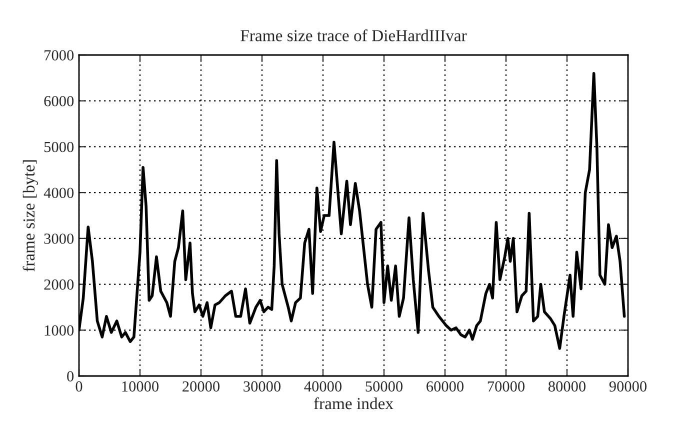 The width and height of the screenshot is (695, 429). Describe the element at coordinates (384, 386) in the screenshot. I see `x-tick-label: 50000` at that location.